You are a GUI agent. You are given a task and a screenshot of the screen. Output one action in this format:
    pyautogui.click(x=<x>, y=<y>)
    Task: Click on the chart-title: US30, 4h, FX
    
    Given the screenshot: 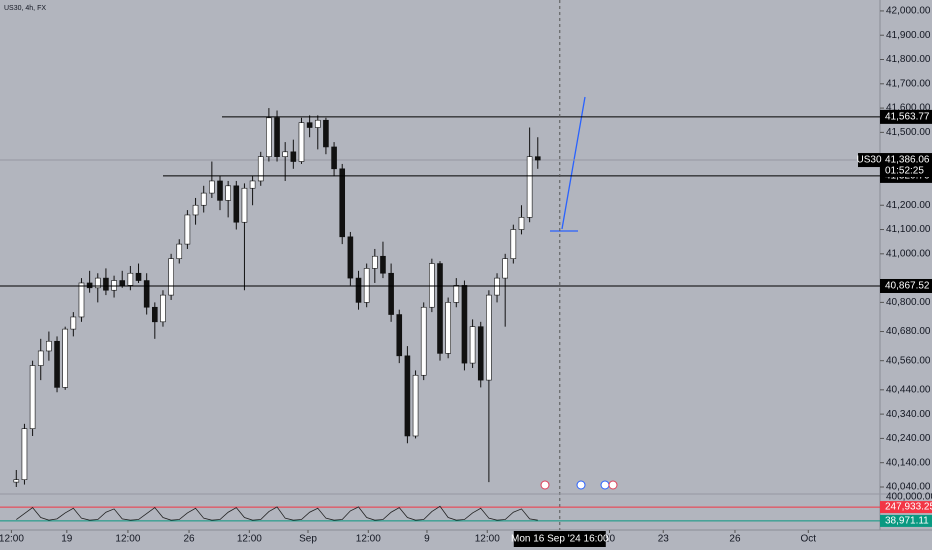 What is the action you would take?
    pyautogui.click(x=25, y=8)
    